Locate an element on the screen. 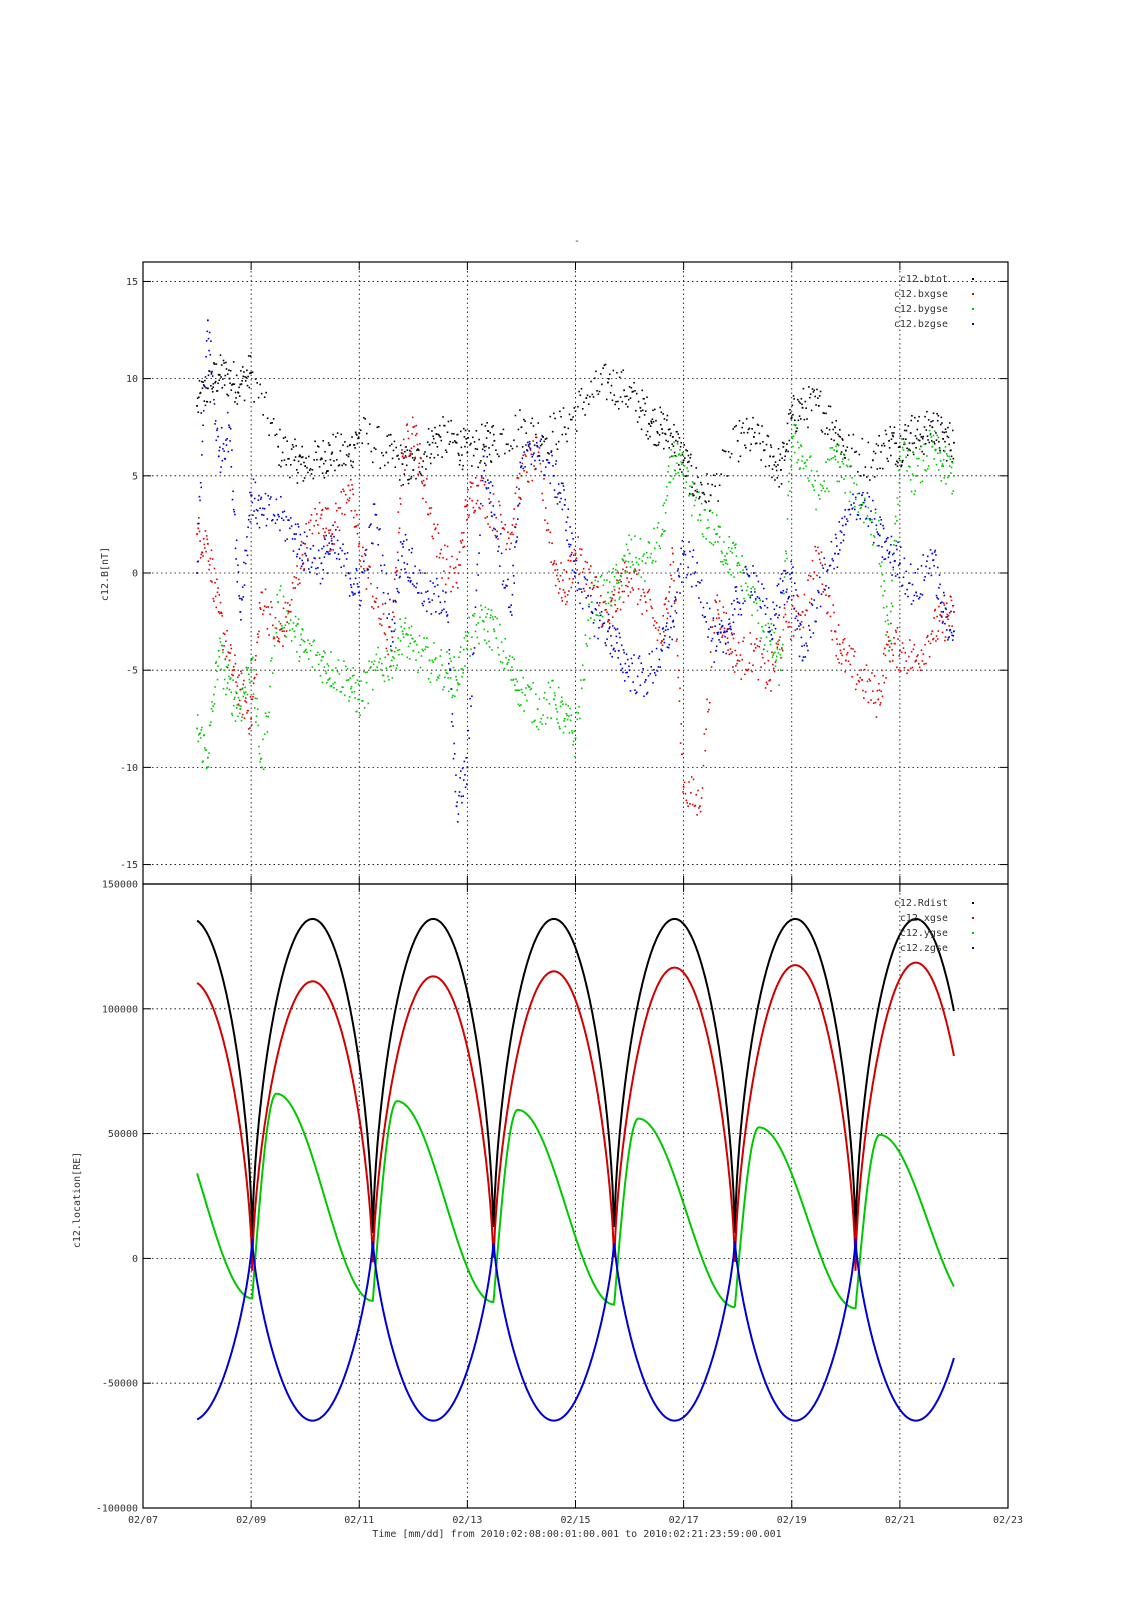  bottom-x-tick-label: 02/23 is located at coordinates (1008, 1520).